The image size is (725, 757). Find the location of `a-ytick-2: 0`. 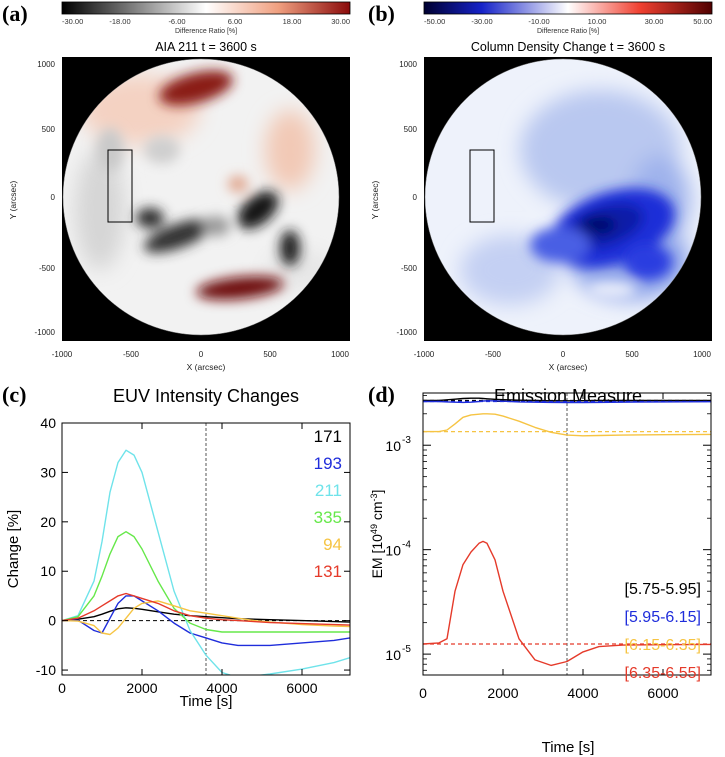

a-ytick-2: 0 is located at coordinates (53, 197).